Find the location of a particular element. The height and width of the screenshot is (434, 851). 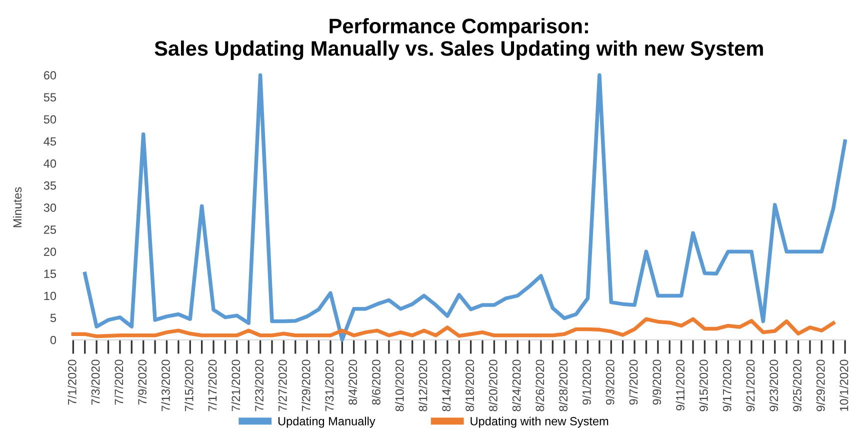

y-tick-label: 25 is located at coordinates (50, 230).